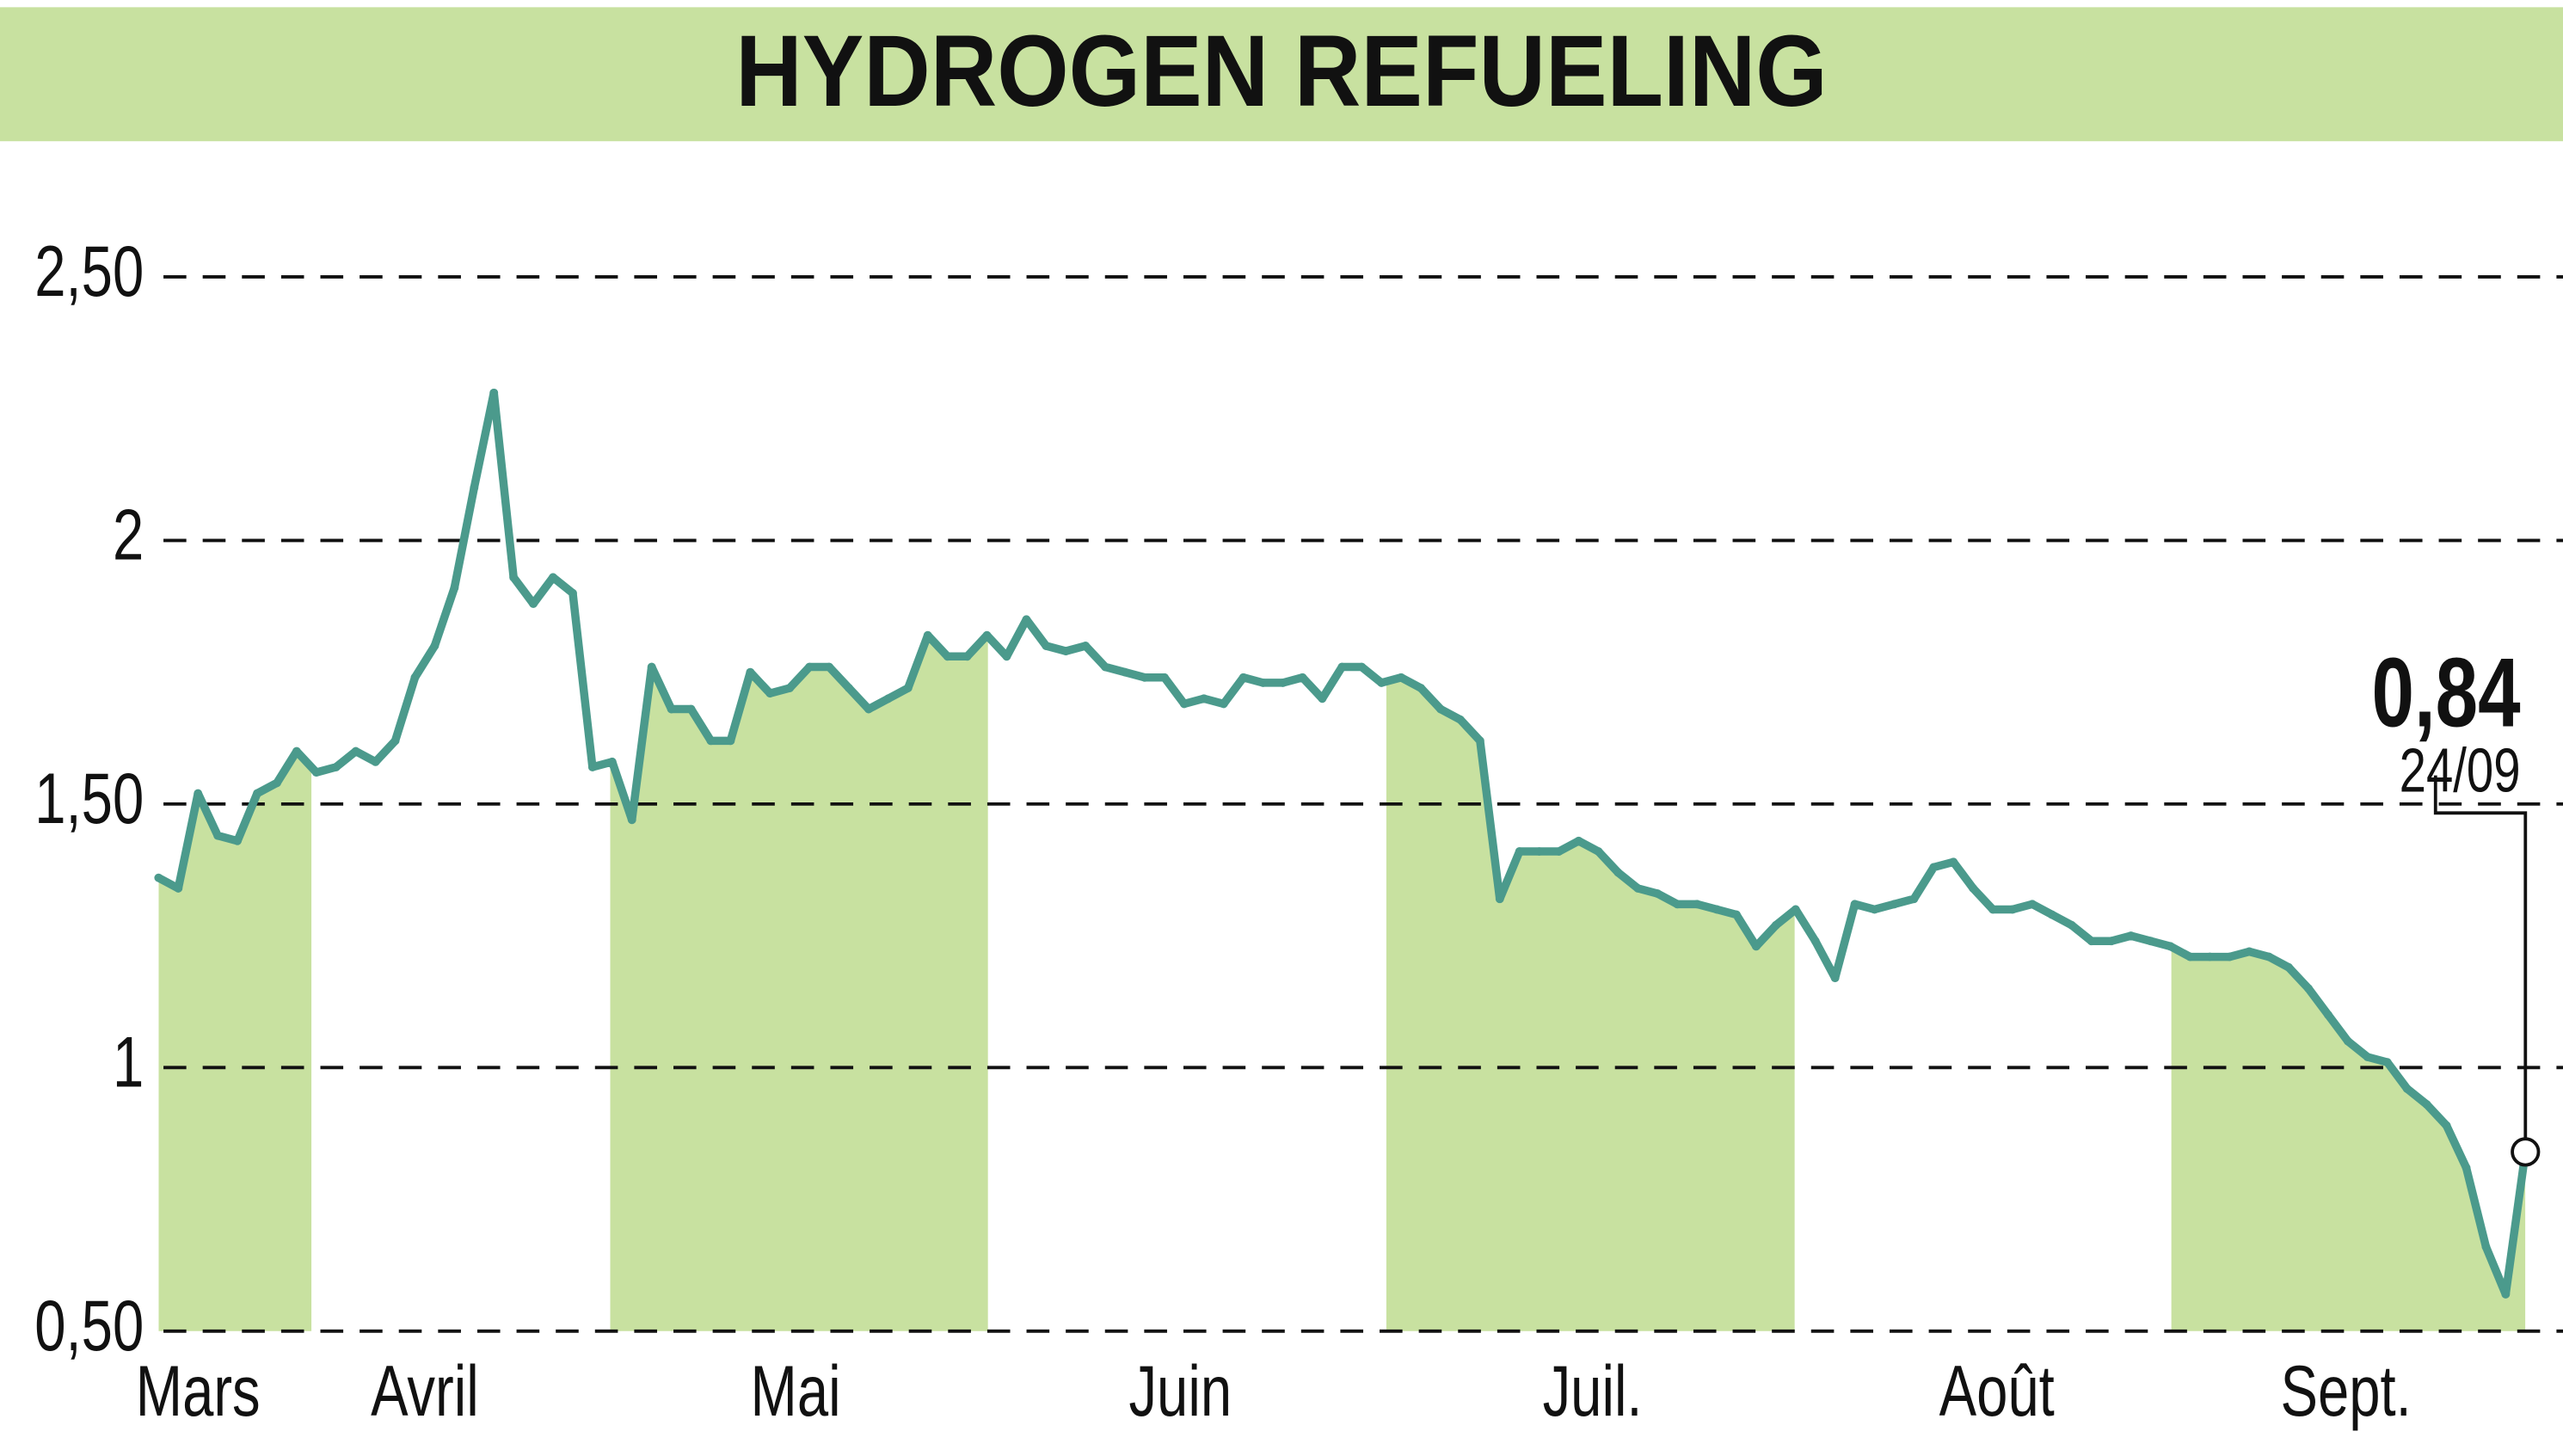  What do you see at coordinates (1281, 70) in the screenshot?
I see `chart-title: HYDROGEN REFUELING` at bounding box center [1281, 70].